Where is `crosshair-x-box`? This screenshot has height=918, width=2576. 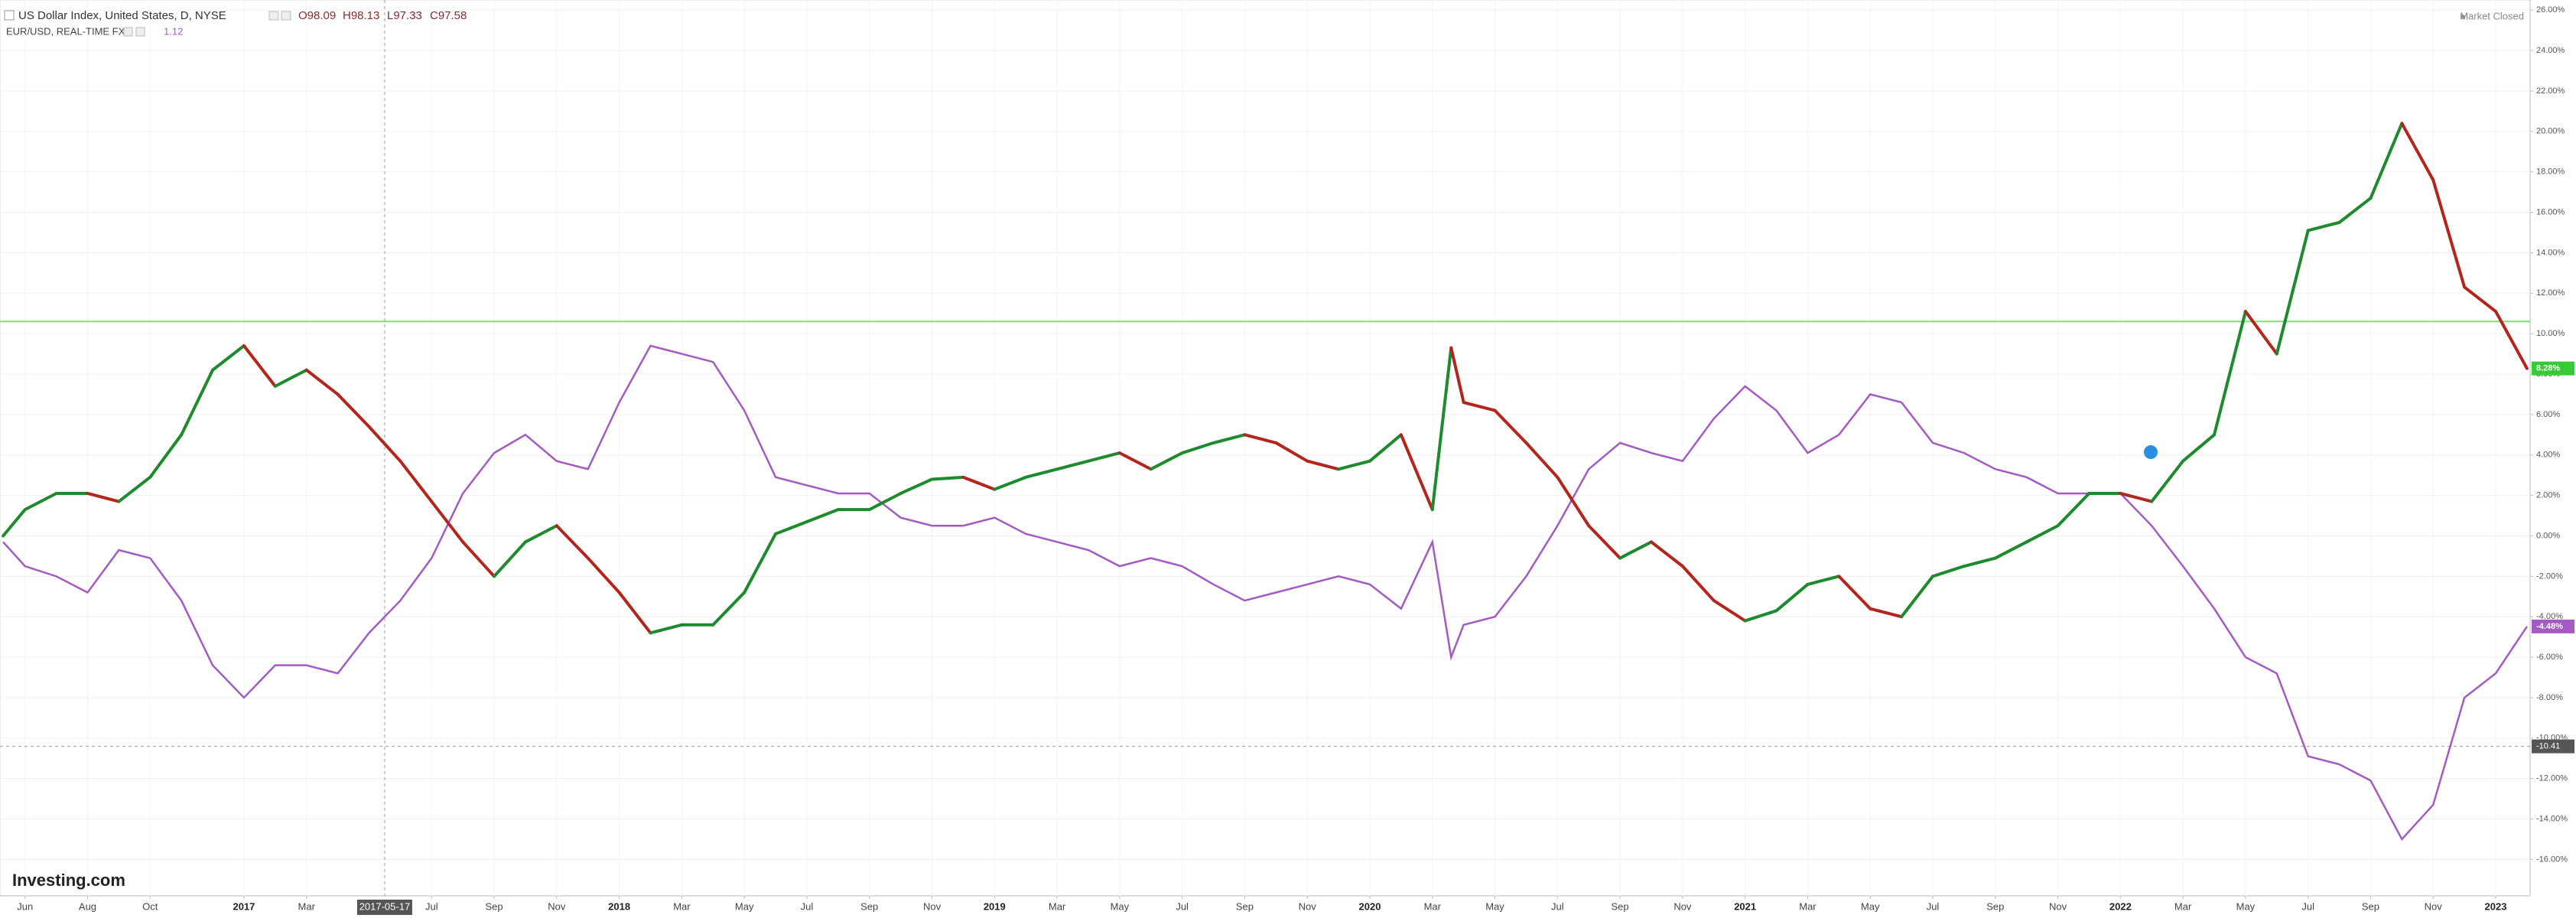
crosshair-x-box is located at coordinates (384, 907).